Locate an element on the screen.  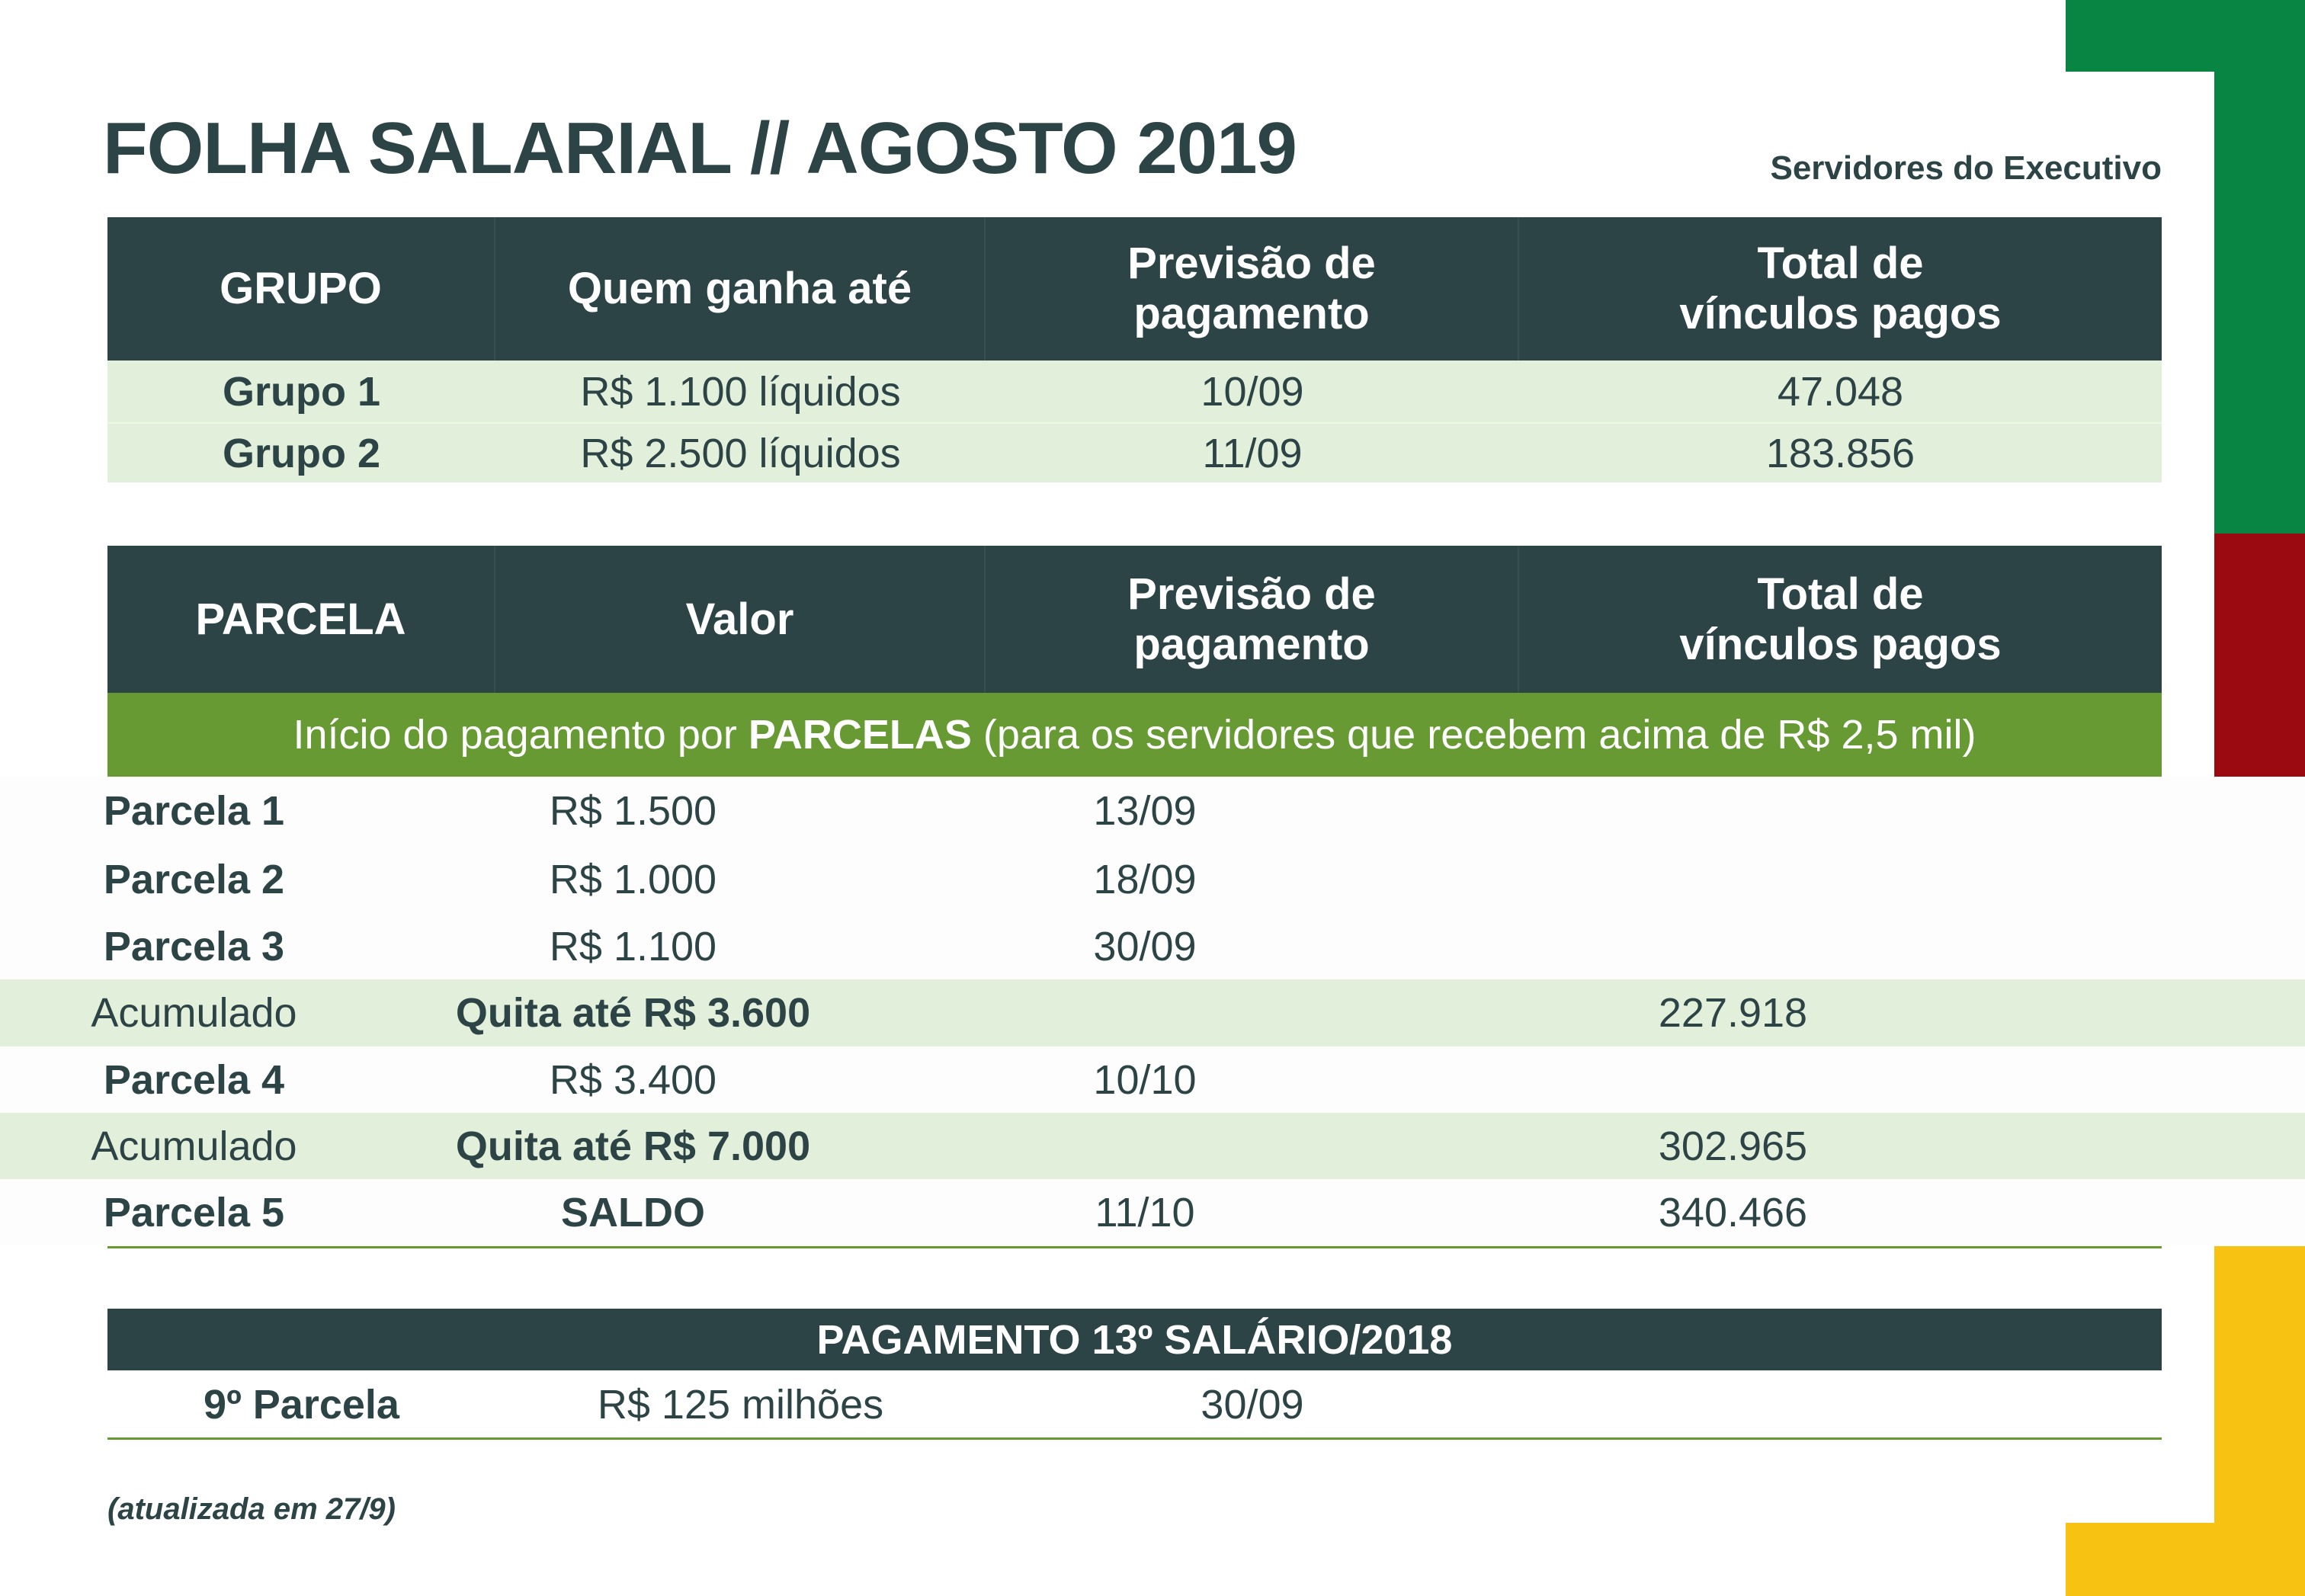
header-grupo: GRUPO is located at coordinates (301, 289).